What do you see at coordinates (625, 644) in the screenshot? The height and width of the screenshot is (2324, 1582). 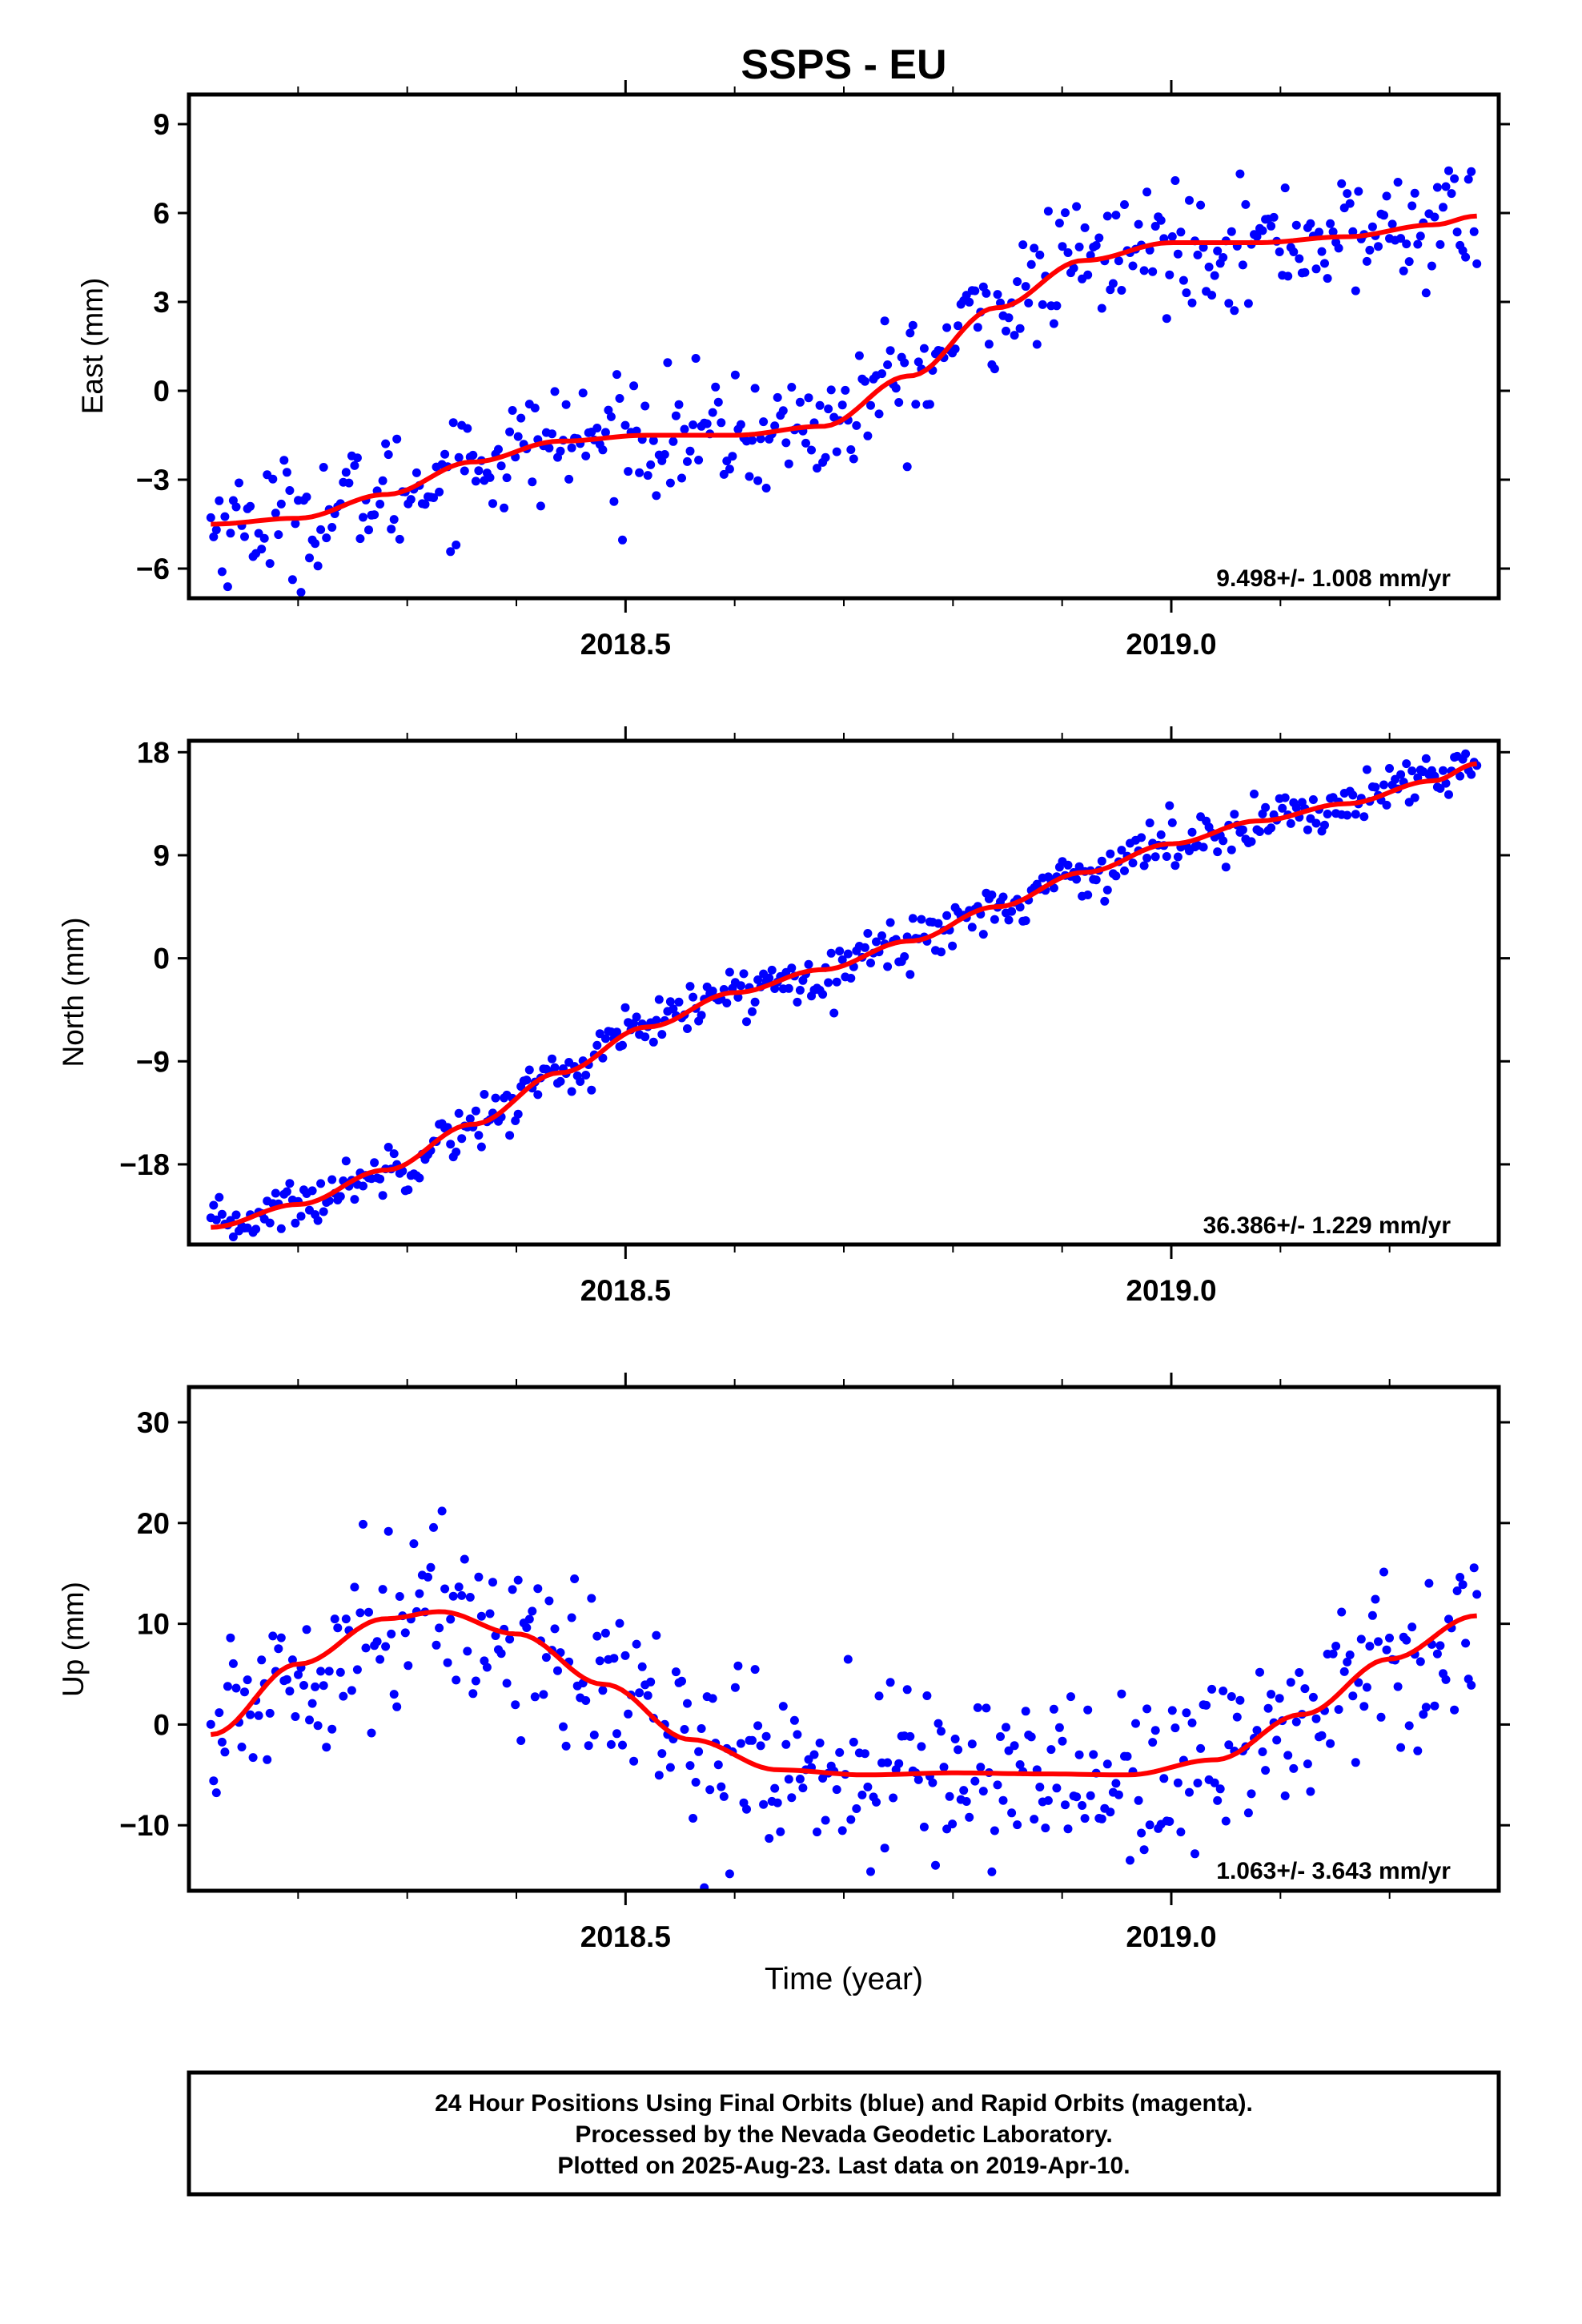 I see `east-xtick-label: 2018.5` at bounding box center [625, 644].